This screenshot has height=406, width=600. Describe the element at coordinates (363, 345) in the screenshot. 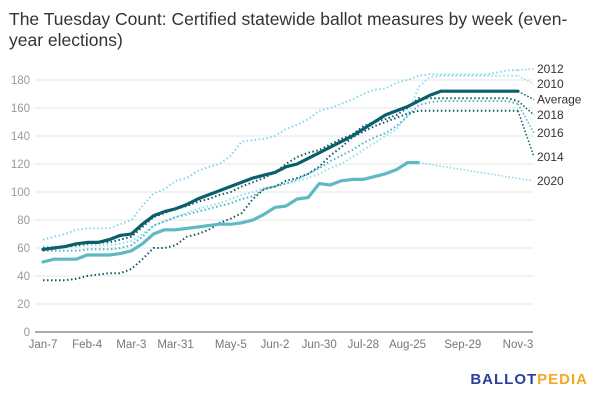

I see `x-tick-label: Jul-28` at that location.